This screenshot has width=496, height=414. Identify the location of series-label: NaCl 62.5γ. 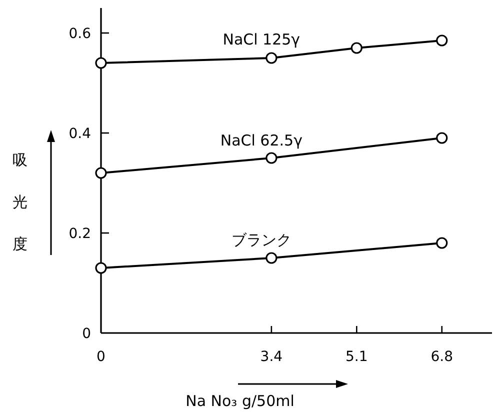
(261, 141).